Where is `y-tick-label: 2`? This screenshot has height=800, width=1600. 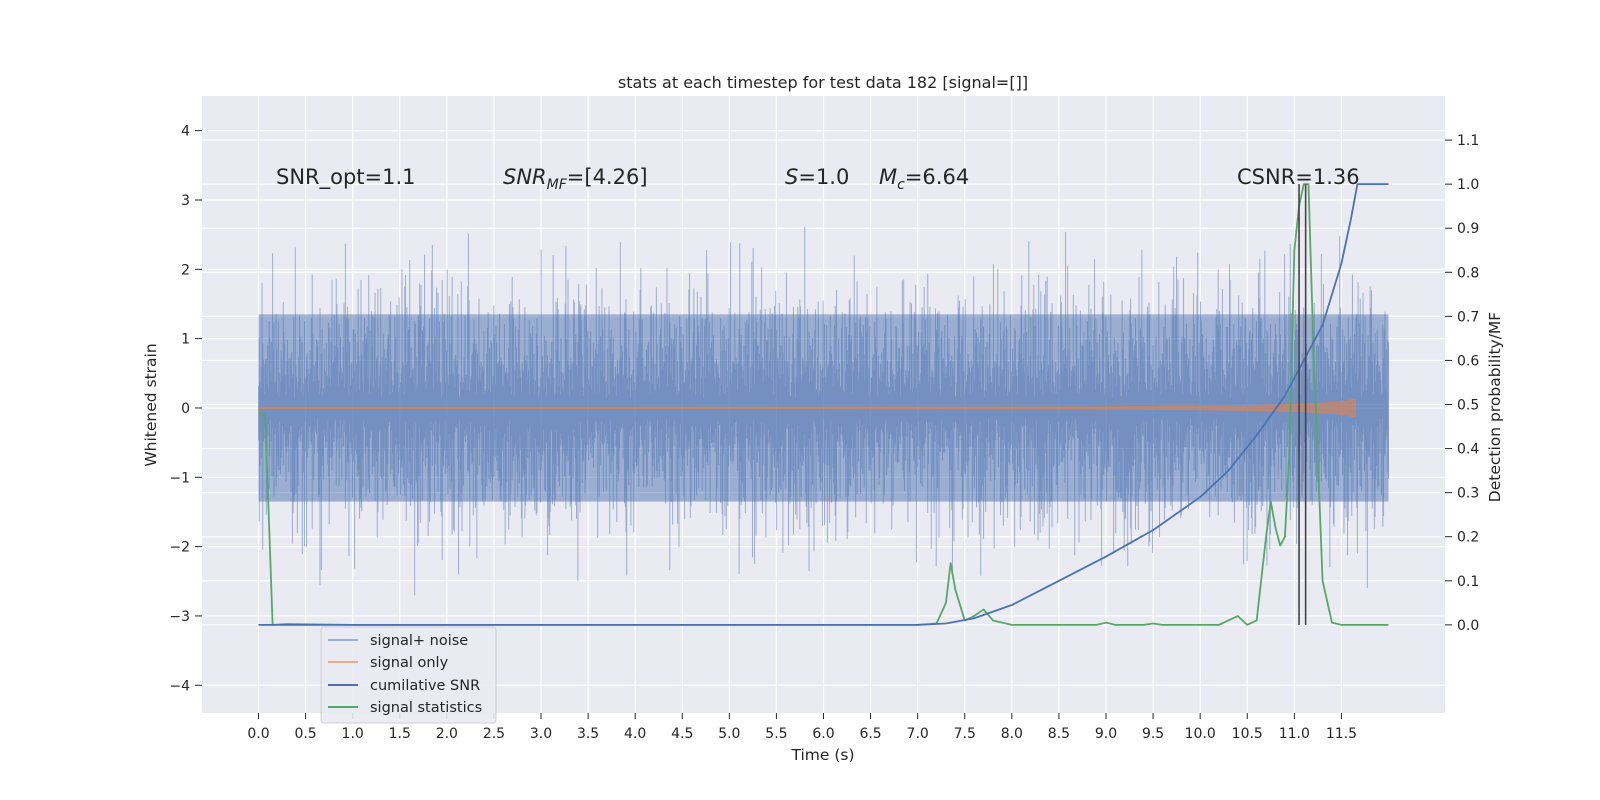 y-tick-label: 2 is located at coordinates (185, 270).